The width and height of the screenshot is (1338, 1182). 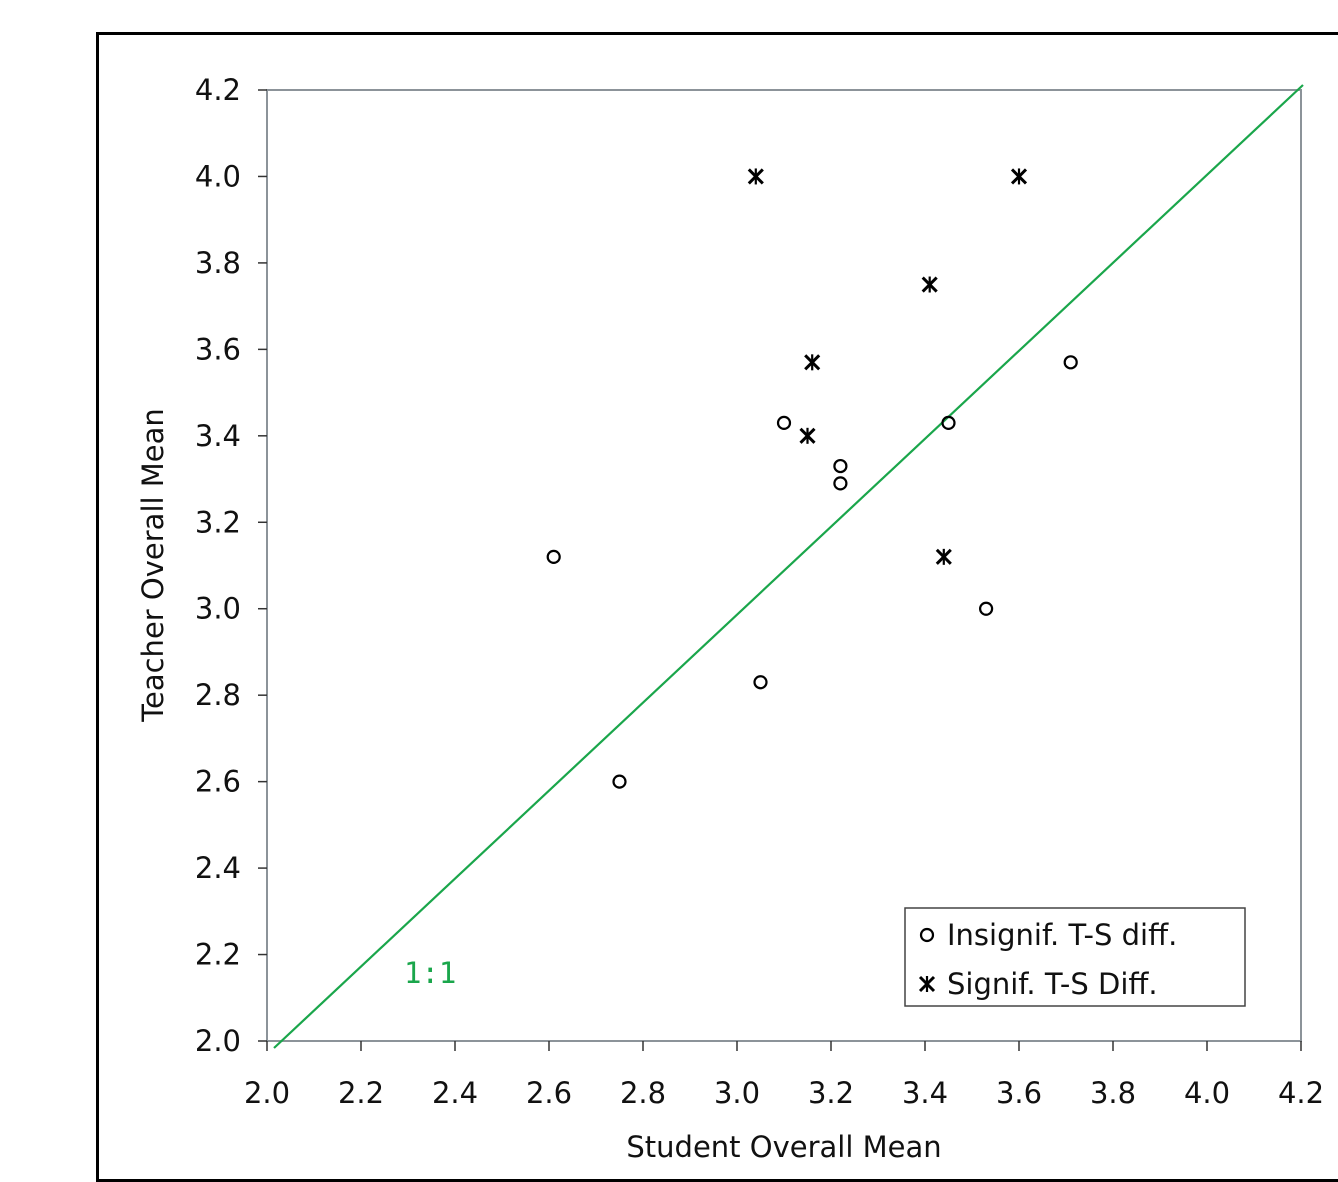 I want to click on y-tick-label: 2.4, so click(x=218, y=868).